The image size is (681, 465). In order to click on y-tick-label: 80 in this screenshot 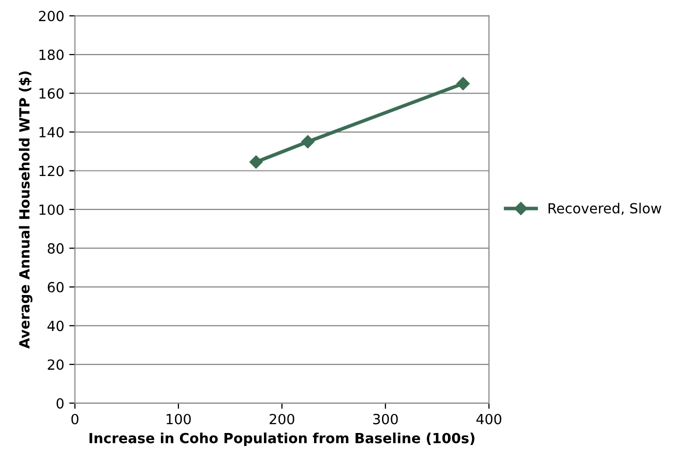, I will do `click(56, 248)`.